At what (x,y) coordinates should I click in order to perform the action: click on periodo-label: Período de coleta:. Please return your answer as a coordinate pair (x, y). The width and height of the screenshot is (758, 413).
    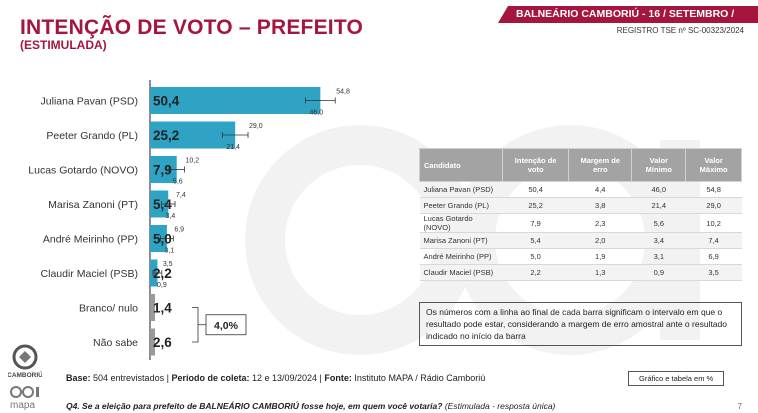
    Looking at the image, I should click on (210, 378).